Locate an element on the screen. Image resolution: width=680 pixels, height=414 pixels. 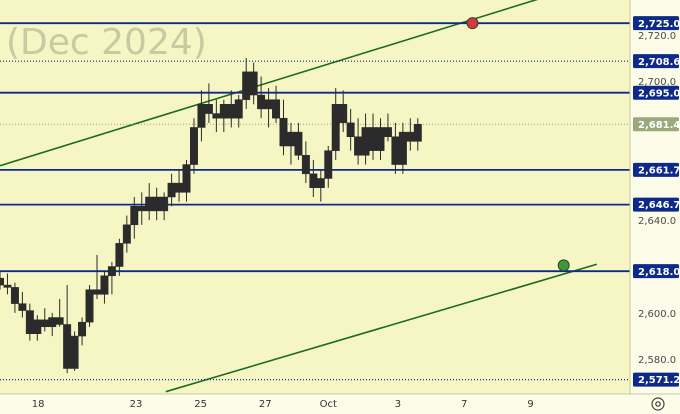
level-label: 2,661.7 is located at coordinates (659, 170).